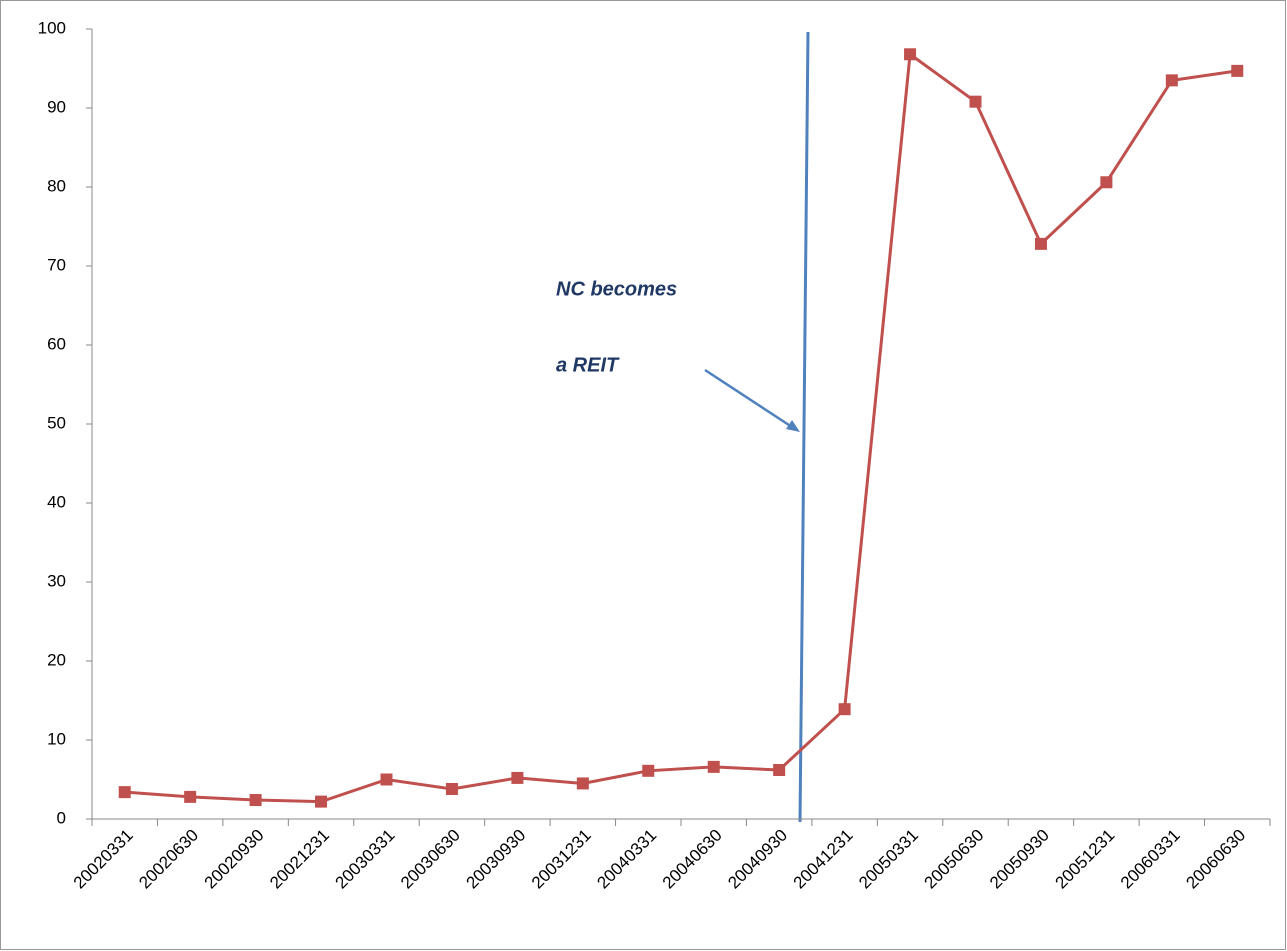  Describe the element at coordinates (56, 501) in the screenshot. I see `y-tick-label: 40` at that location.